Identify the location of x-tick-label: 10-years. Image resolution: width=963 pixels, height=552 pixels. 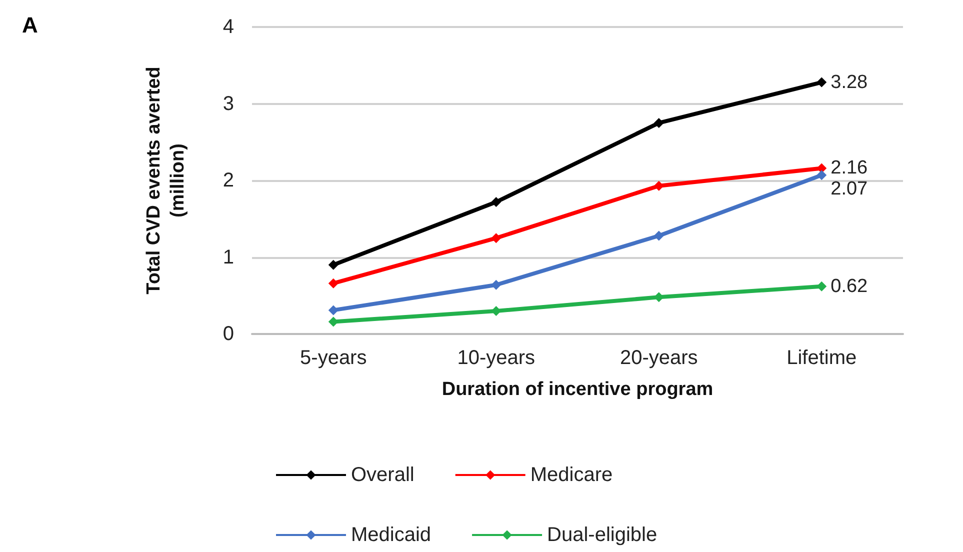
(496, 358).